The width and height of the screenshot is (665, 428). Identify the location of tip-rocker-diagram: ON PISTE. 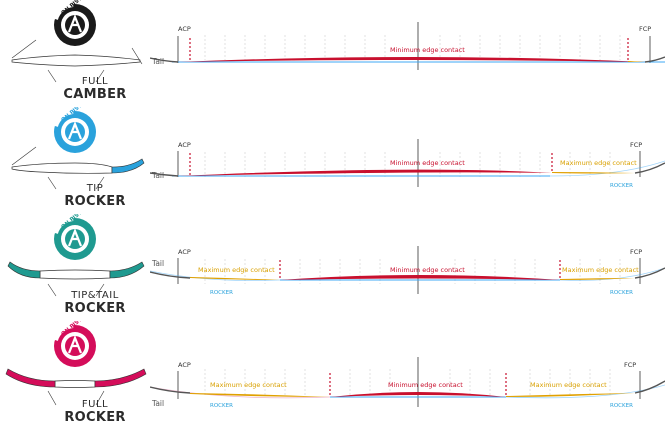
(78, 148).